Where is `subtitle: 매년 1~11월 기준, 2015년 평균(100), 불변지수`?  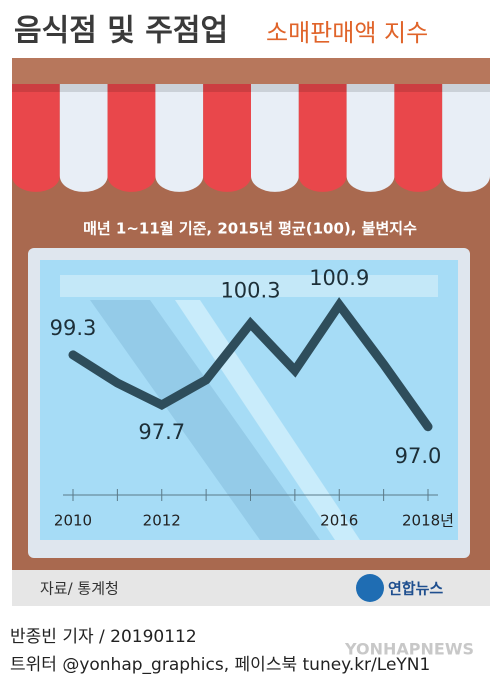
subtitle: 매년 1~11월 기준, 2015년 평균(100), 불변지수 is located at coordinates (250, 229).